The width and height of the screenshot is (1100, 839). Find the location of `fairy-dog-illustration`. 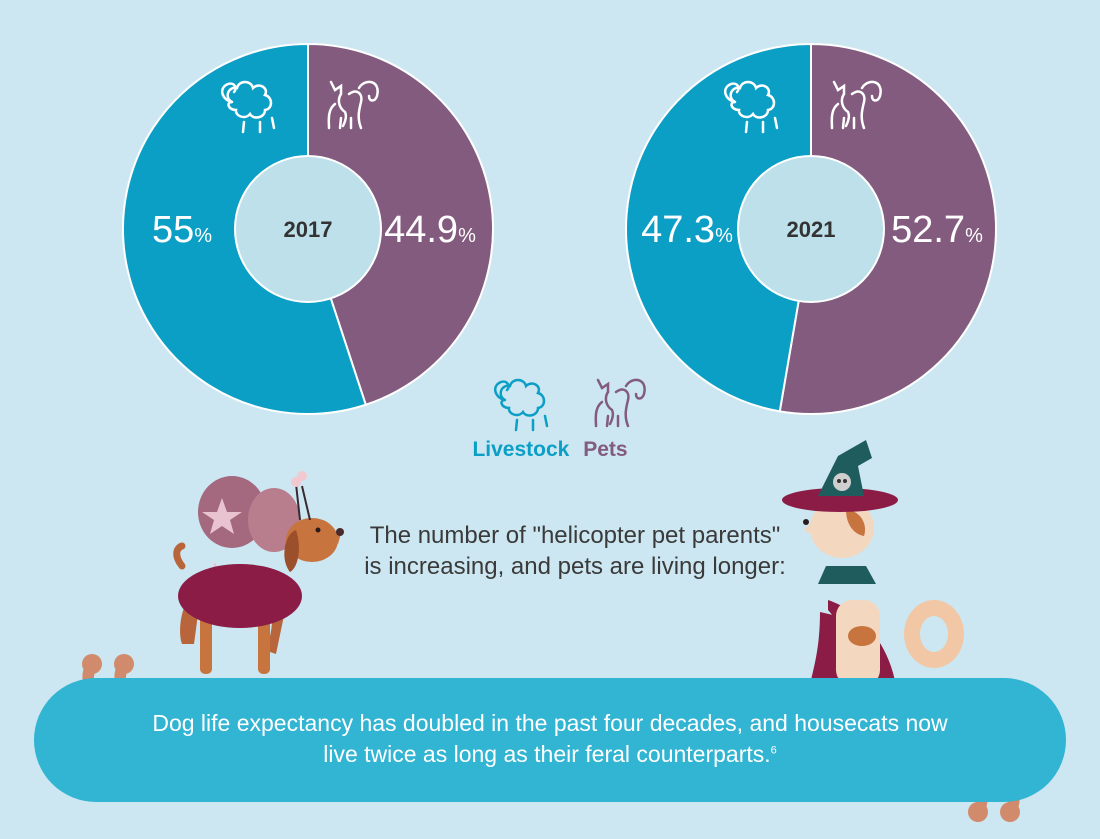

fairy-dog-illustration is located at coordinates (258, 572).